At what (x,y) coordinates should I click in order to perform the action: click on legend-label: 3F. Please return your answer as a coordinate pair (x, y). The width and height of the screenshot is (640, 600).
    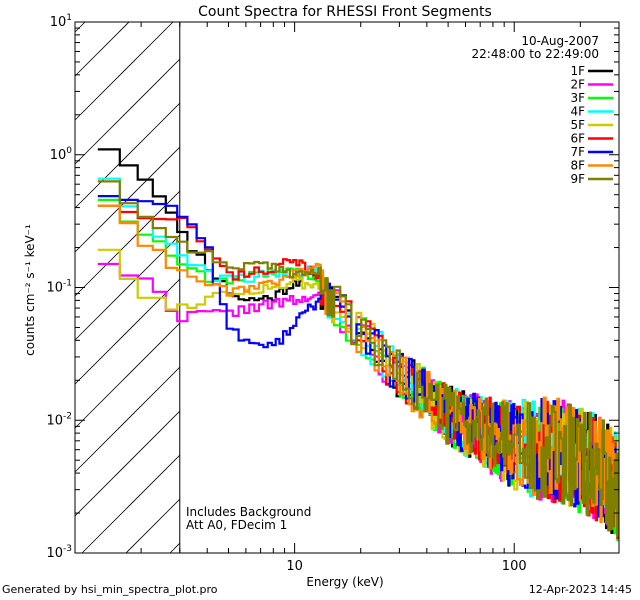
    Looking at the image, I should click on (577, 98).